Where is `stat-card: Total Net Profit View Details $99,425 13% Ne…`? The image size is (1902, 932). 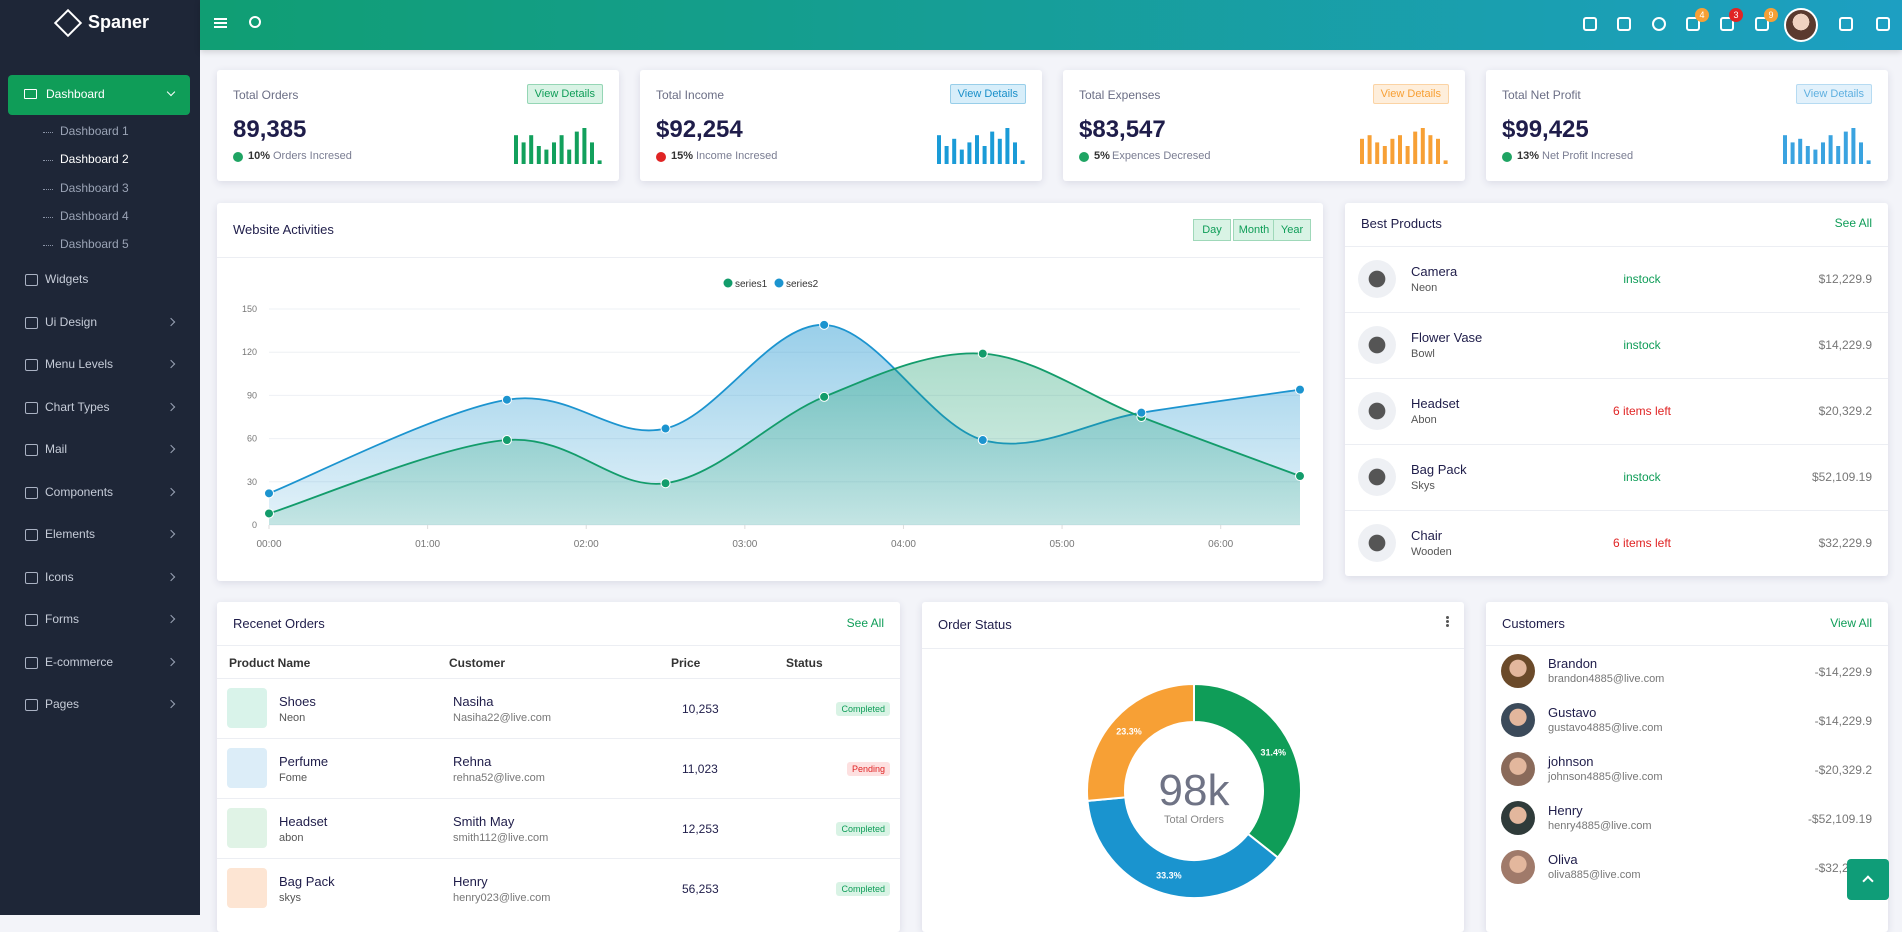
stat-card: Total Net Profit View Details $99,425 13% Ne… is located at coordinates (1687, 125).